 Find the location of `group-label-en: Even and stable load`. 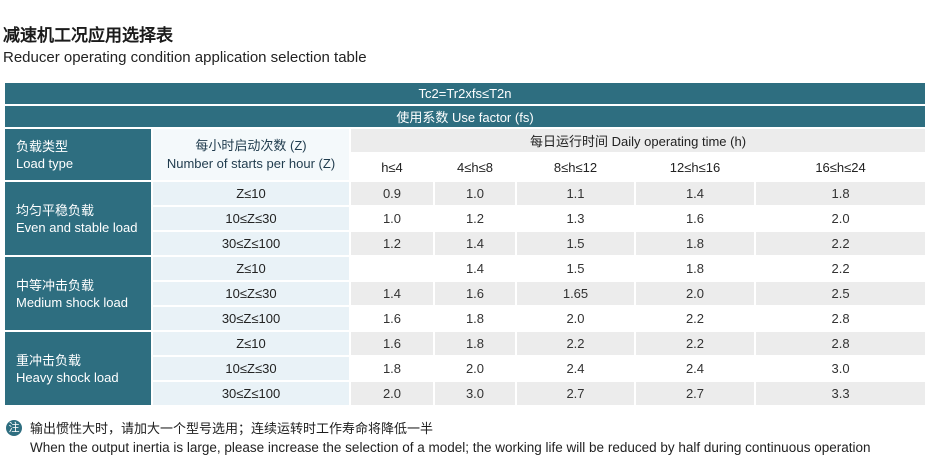

group-label-en: Even and stable load is located at coordinates (77, 227).